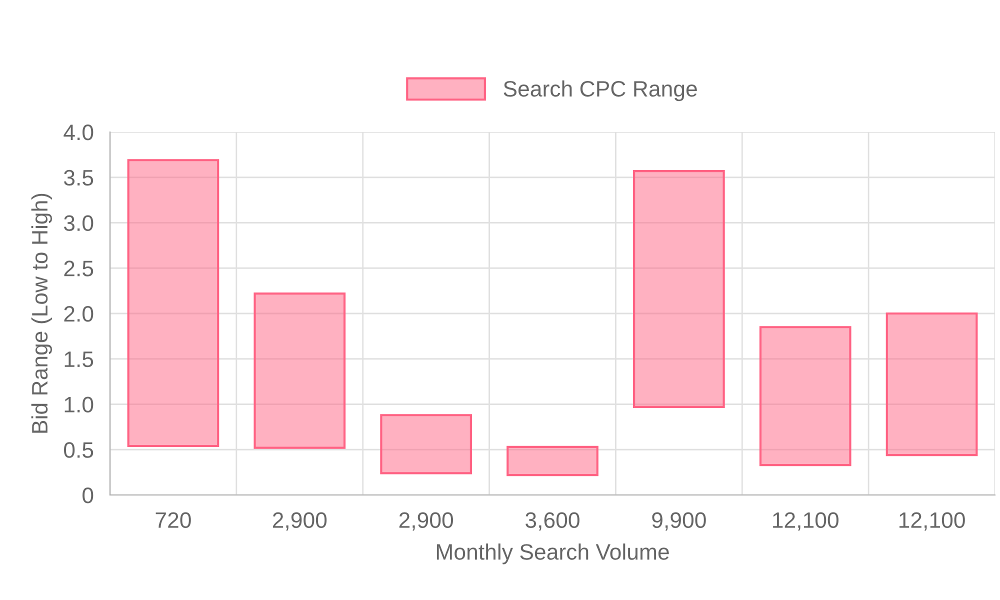 This screenshot has width=1000, height=600. What do you see at coordinates (600, 91) in the screenshot?
I see `legend-label: Search CPC Range` at bounding box center [600, 91].